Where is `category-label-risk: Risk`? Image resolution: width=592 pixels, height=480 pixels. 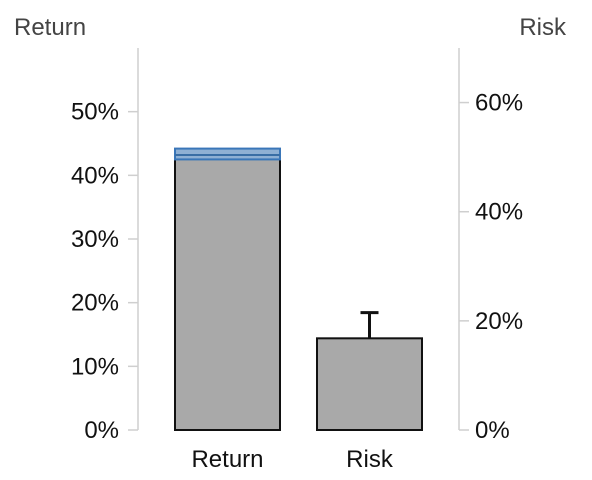 category-label-risk: Risk is located at coordinates (370, 459).